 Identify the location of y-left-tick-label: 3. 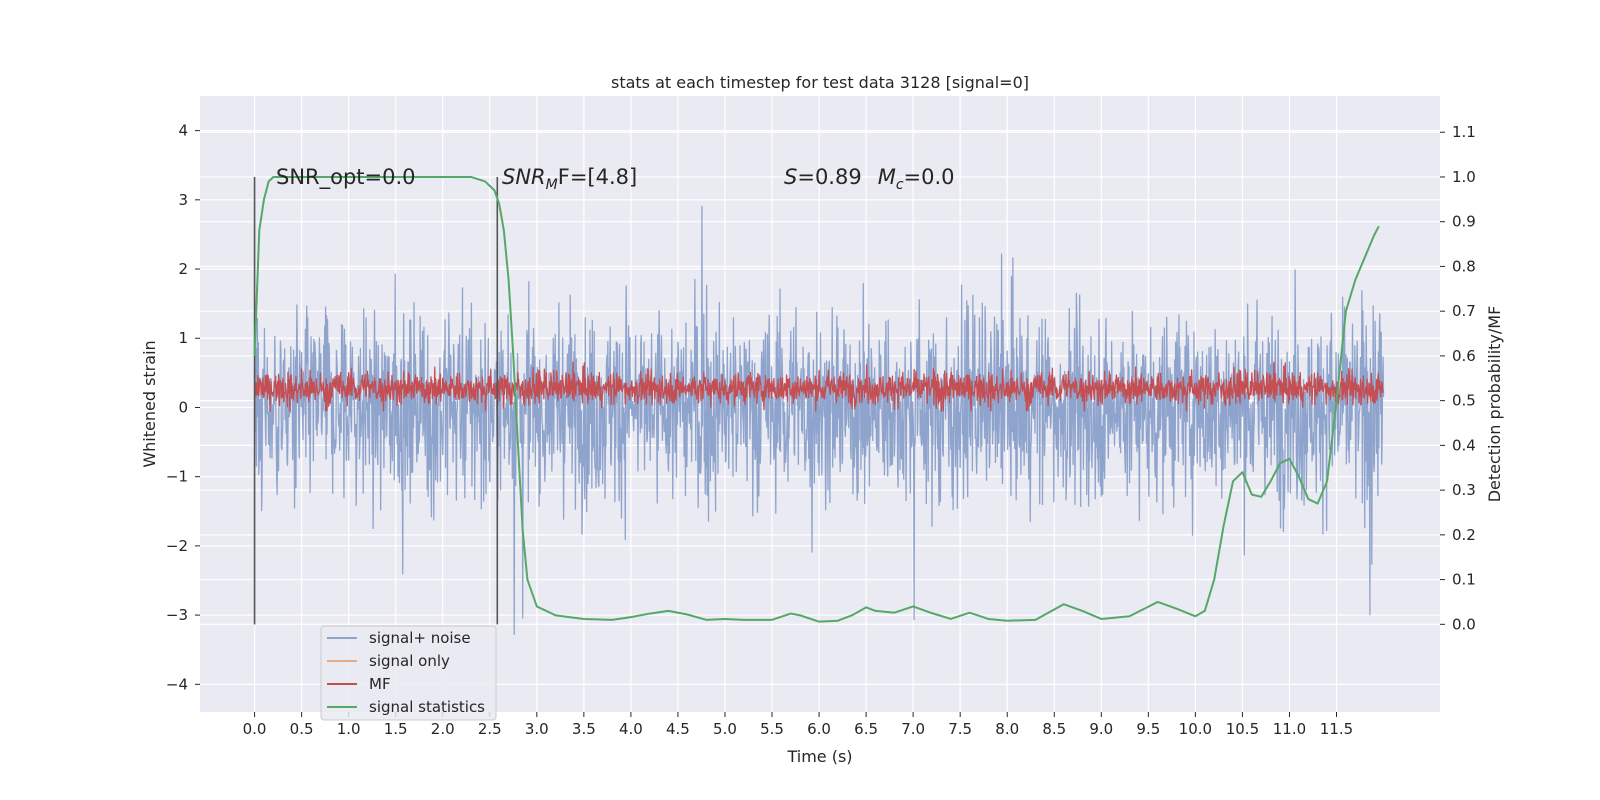
(183, 200).